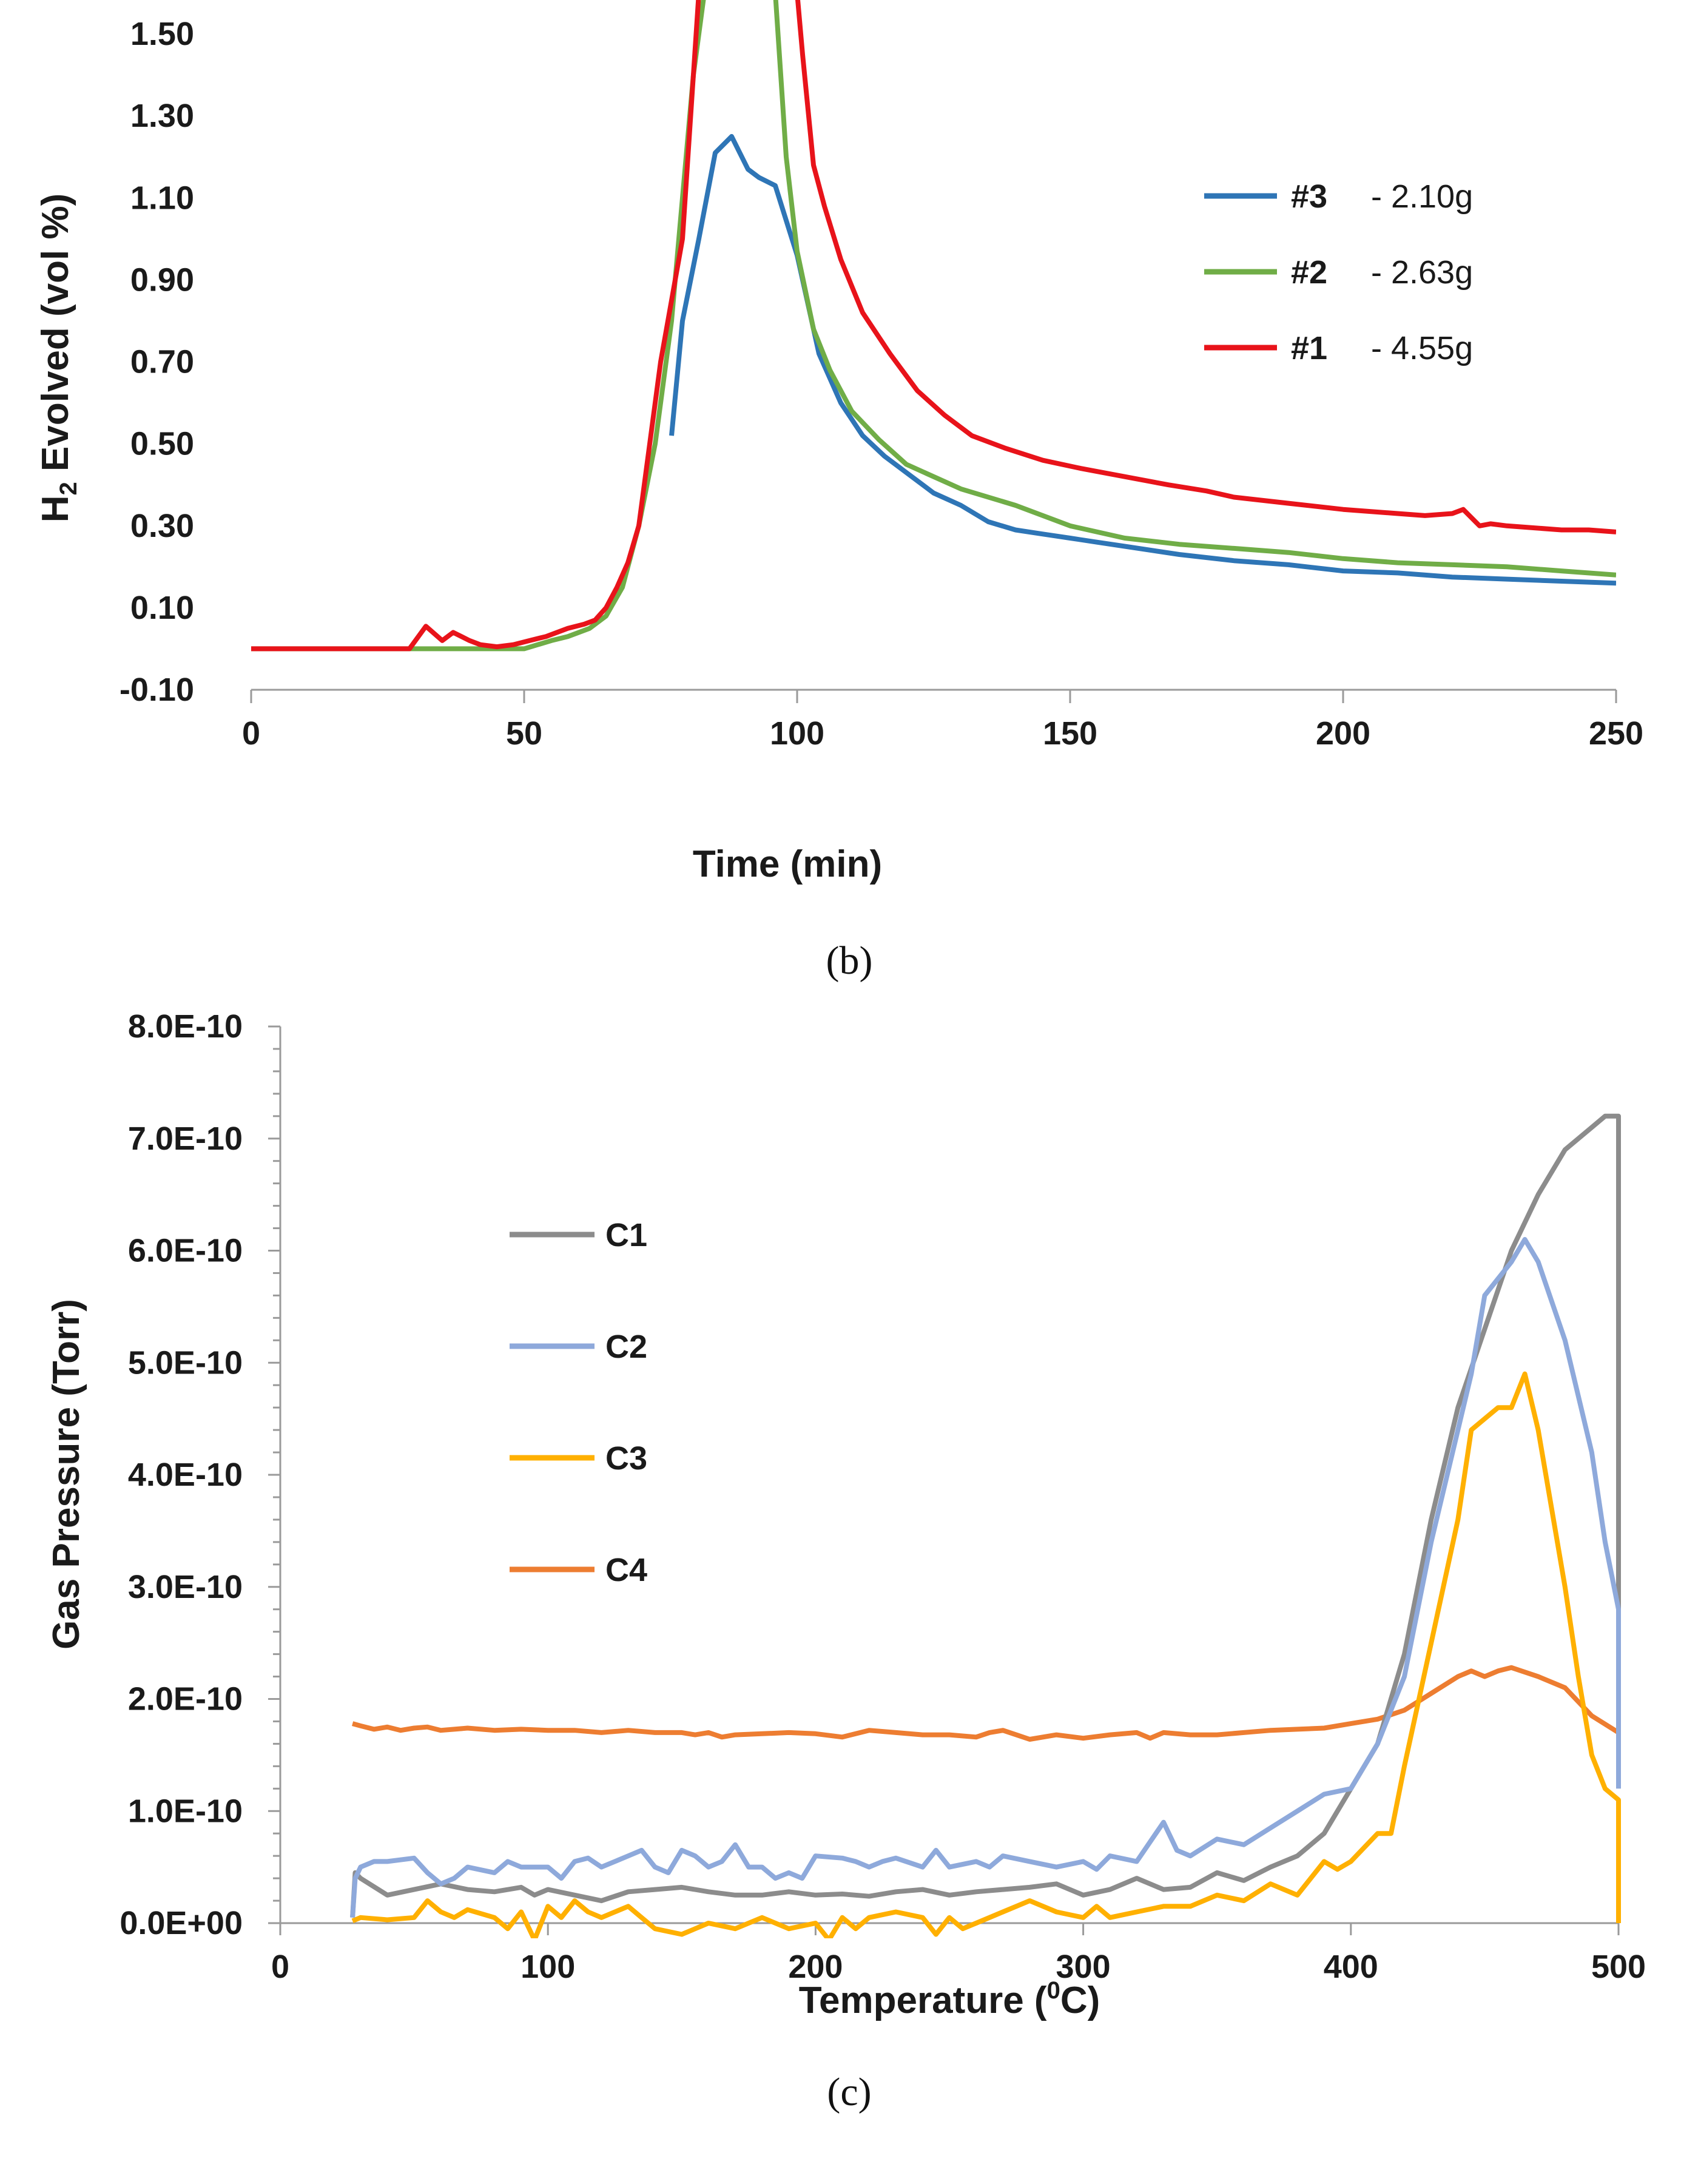 The width and height of the screenshot is (1681, 2184). Describe the element at coordinates (626, 1235) in the screenshot. I see `chart-c-legend-label: C1` at that location.